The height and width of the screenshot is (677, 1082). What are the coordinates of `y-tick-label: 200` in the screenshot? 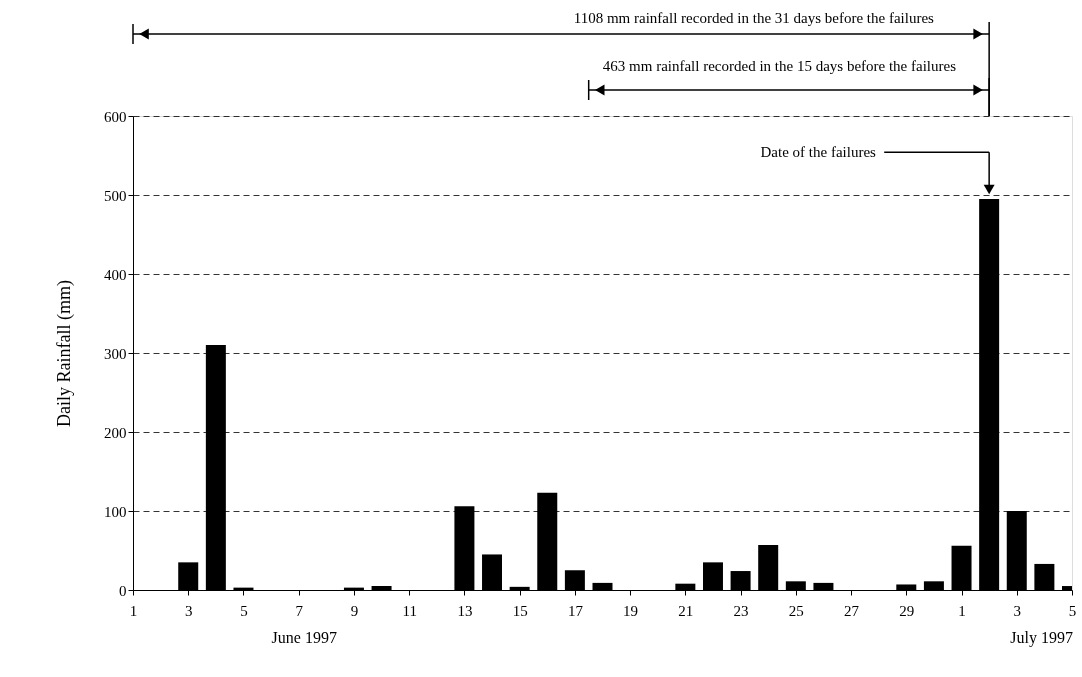 It's located at (115, 432).